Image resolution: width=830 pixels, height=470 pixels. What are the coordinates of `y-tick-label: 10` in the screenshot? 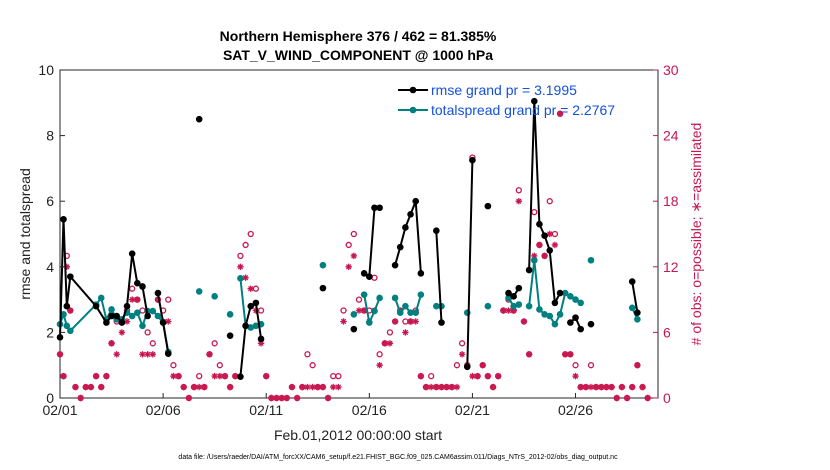 It's located at (46, 70).